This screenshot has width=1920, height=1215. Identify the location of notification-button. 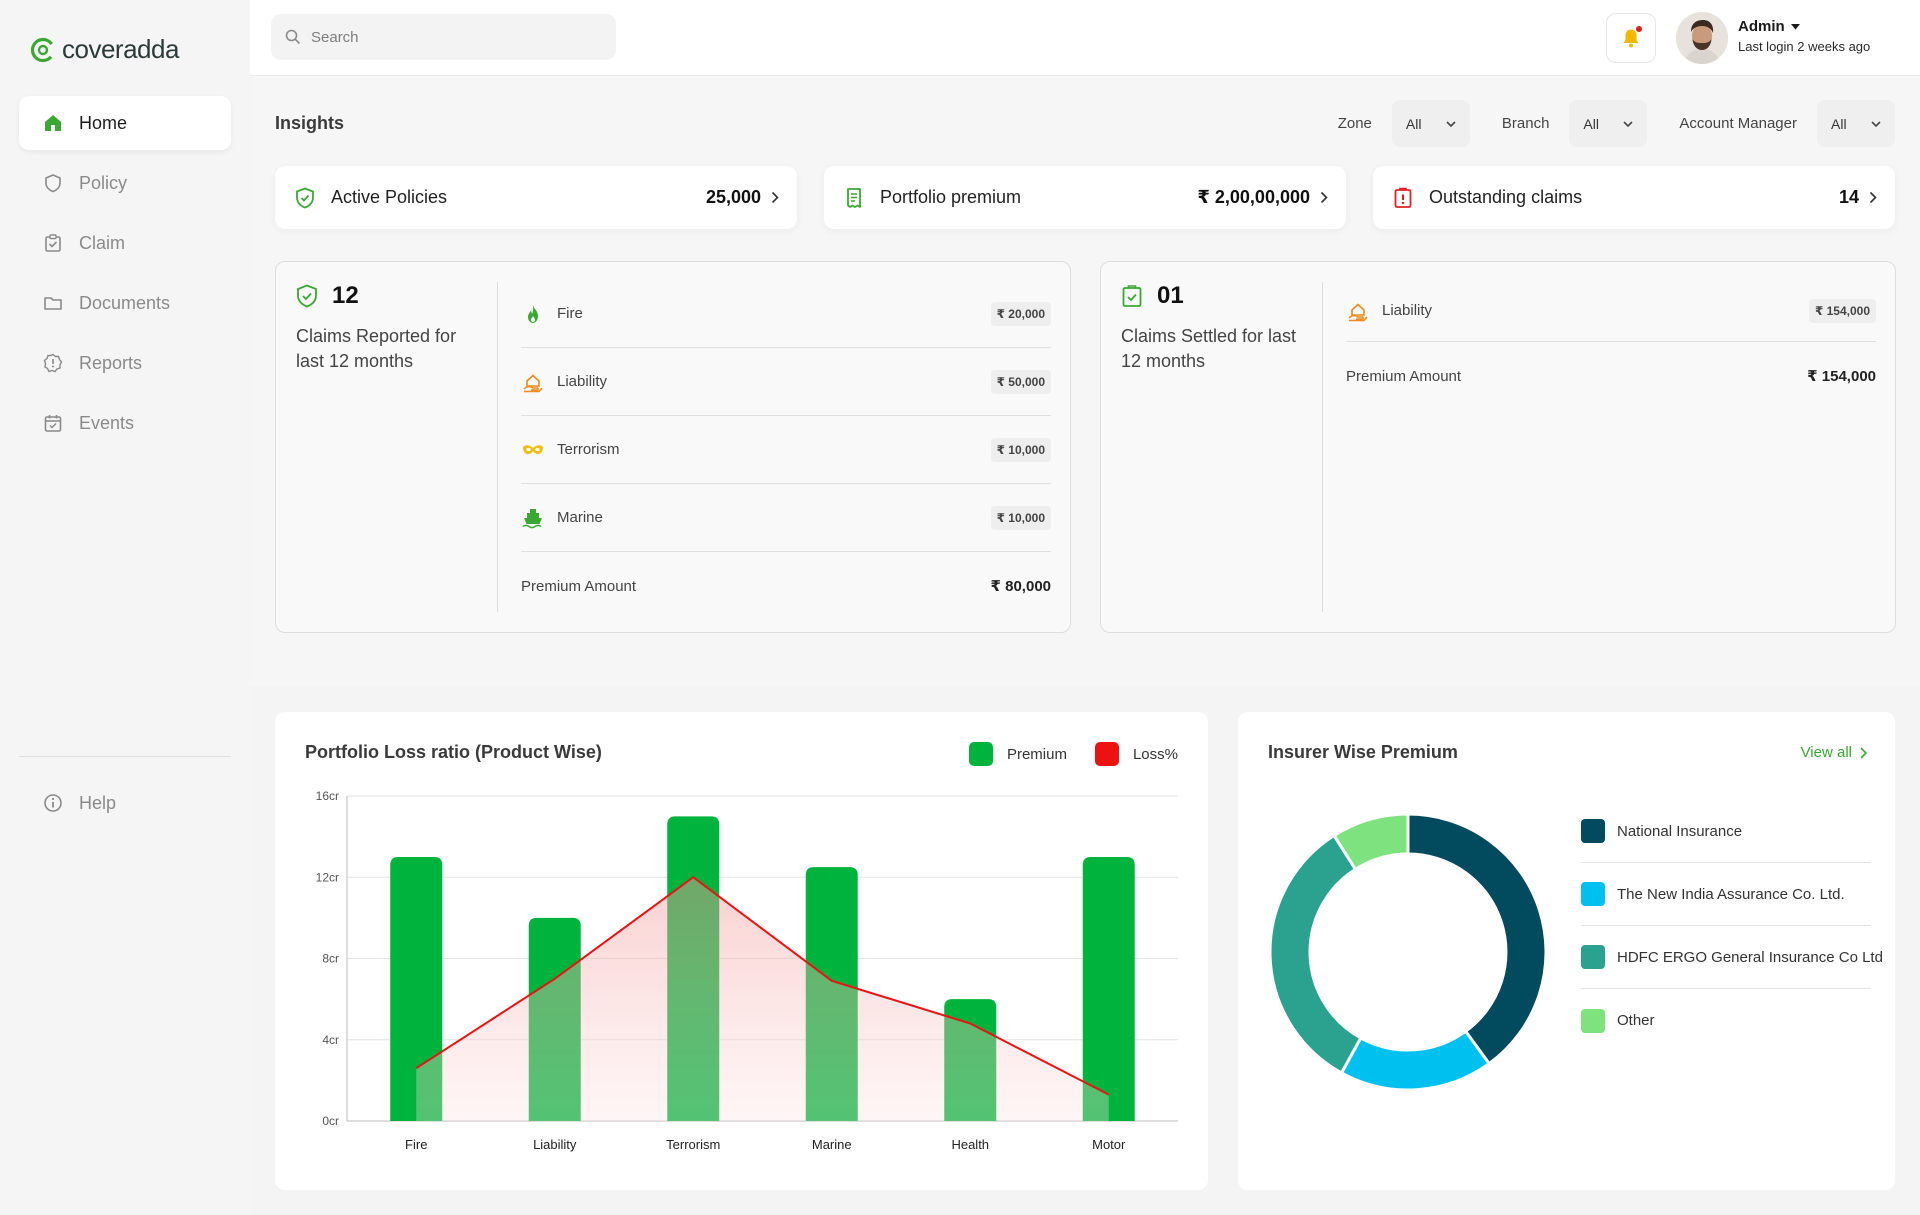
(1631, 38).